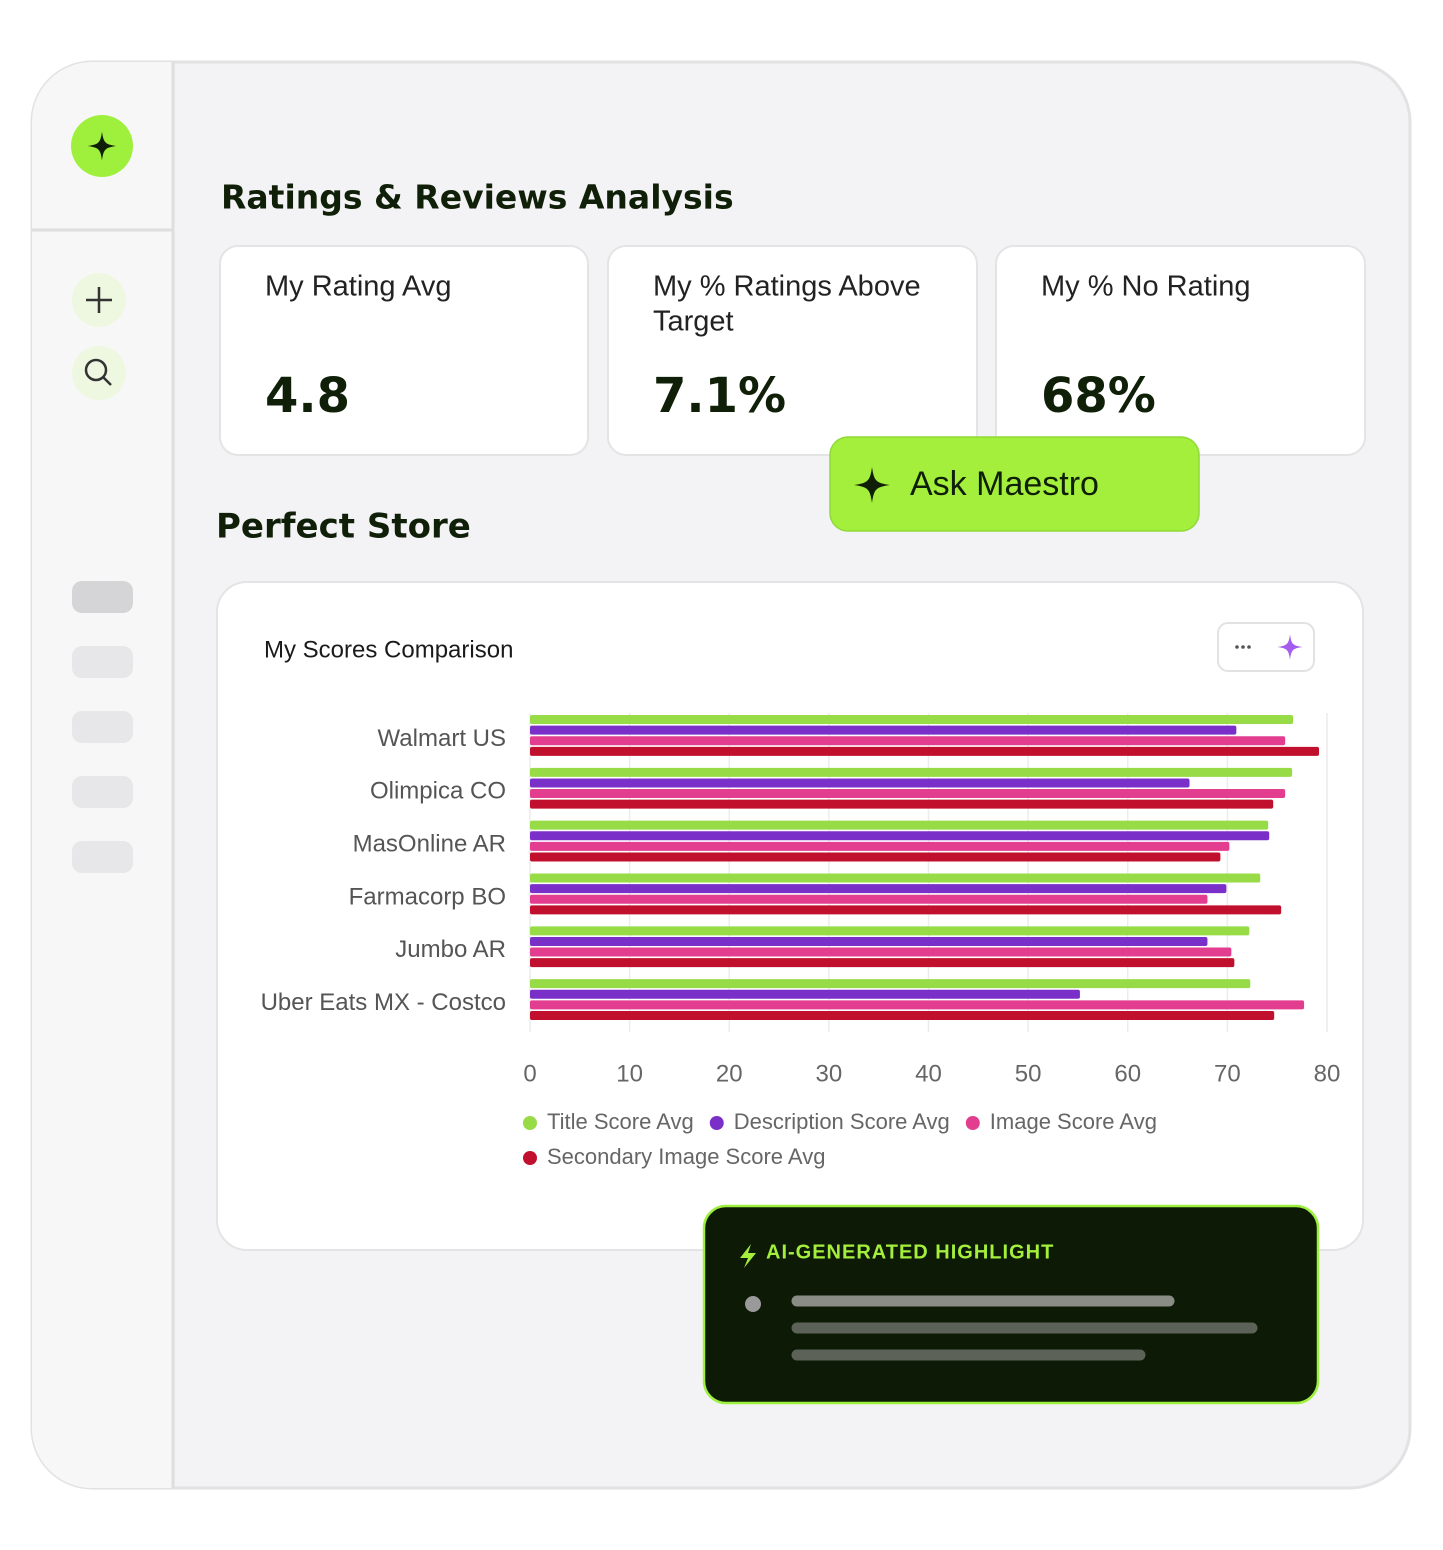 The width and height of the screenshot is (1443, 1550). What do you see at coordinates (388, 649) in the screenshot?
I see `chart-title: My Scores Comparison` at bounding box center [388, 649].